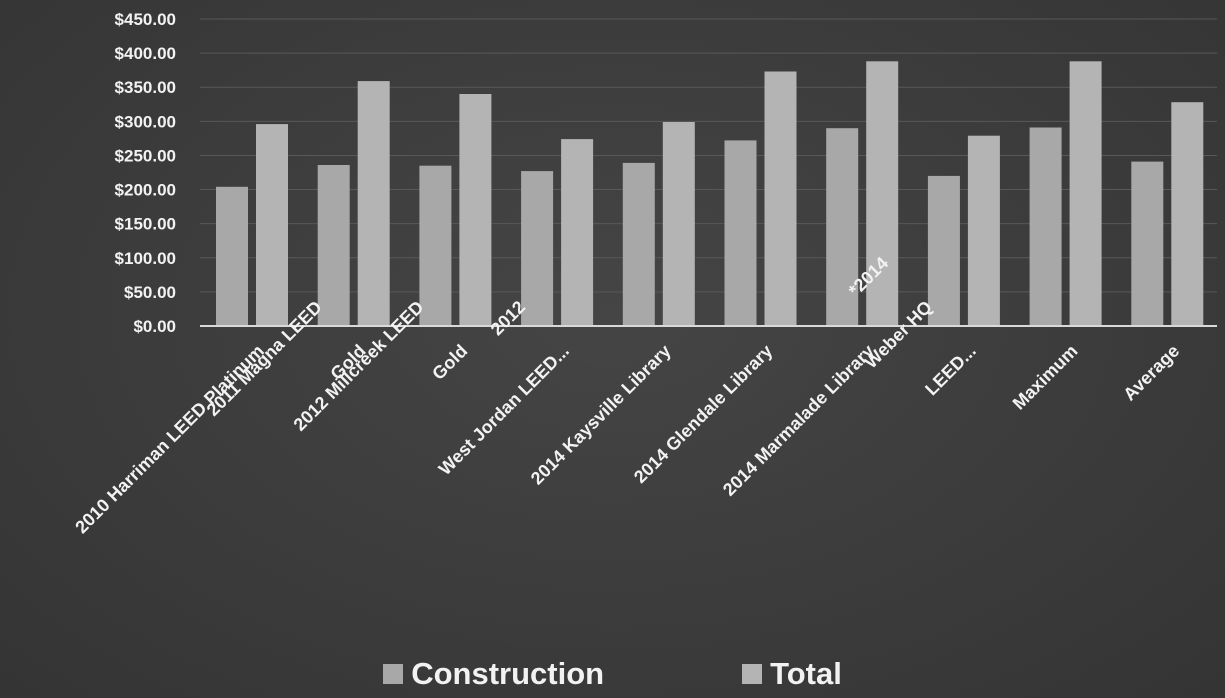 The width and height of the screenshot is (1225, 698). I want to click on y-tick-label: $350.00, so click(145, 87).